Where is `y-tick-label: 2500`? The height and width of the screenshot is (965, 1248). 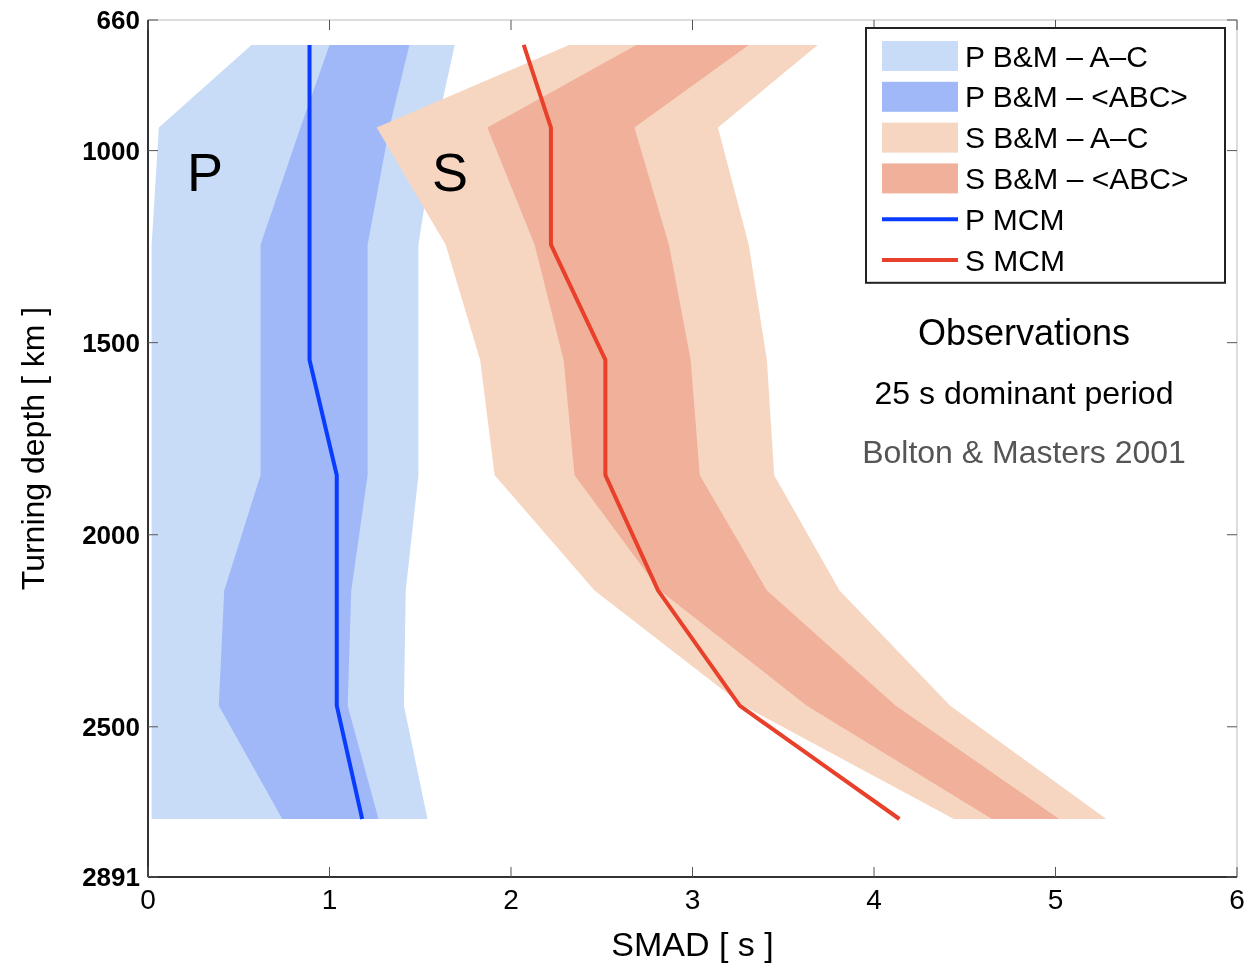
y-tick-label: 2500 is located at coordinates (111, 726).